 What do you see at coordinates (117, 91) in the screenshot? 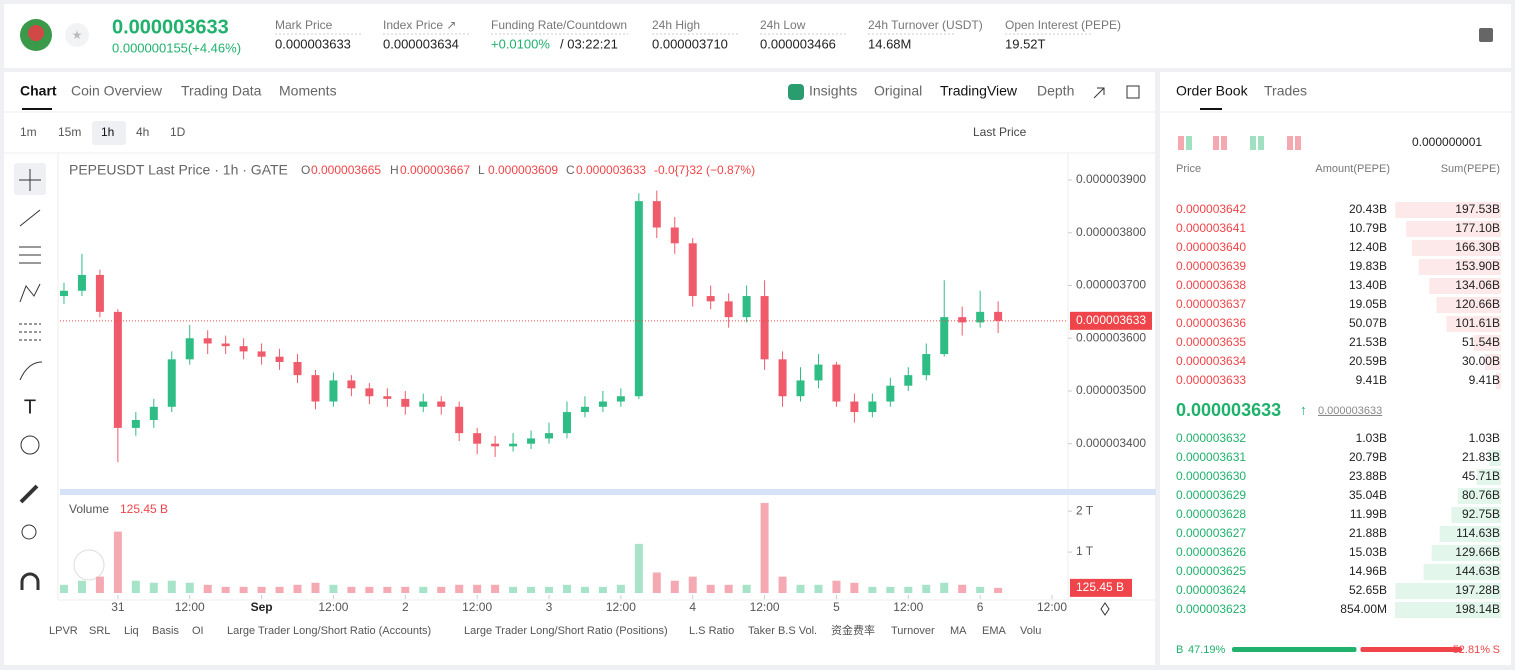
I see `chart-tab: Coin Overview` at bounding box center [117, 91].